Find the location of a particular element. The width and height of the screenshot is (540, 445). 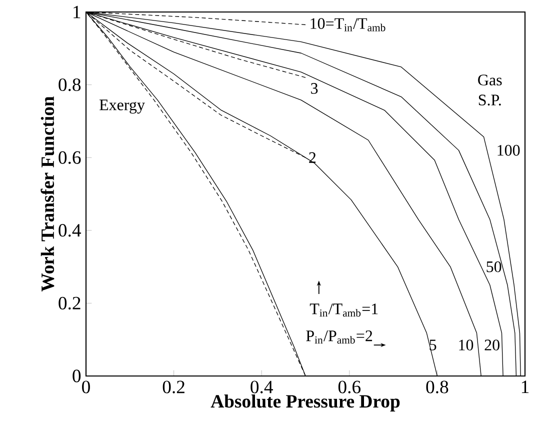

x-tick-label: 0.4 is located at coordinates (261, 387).